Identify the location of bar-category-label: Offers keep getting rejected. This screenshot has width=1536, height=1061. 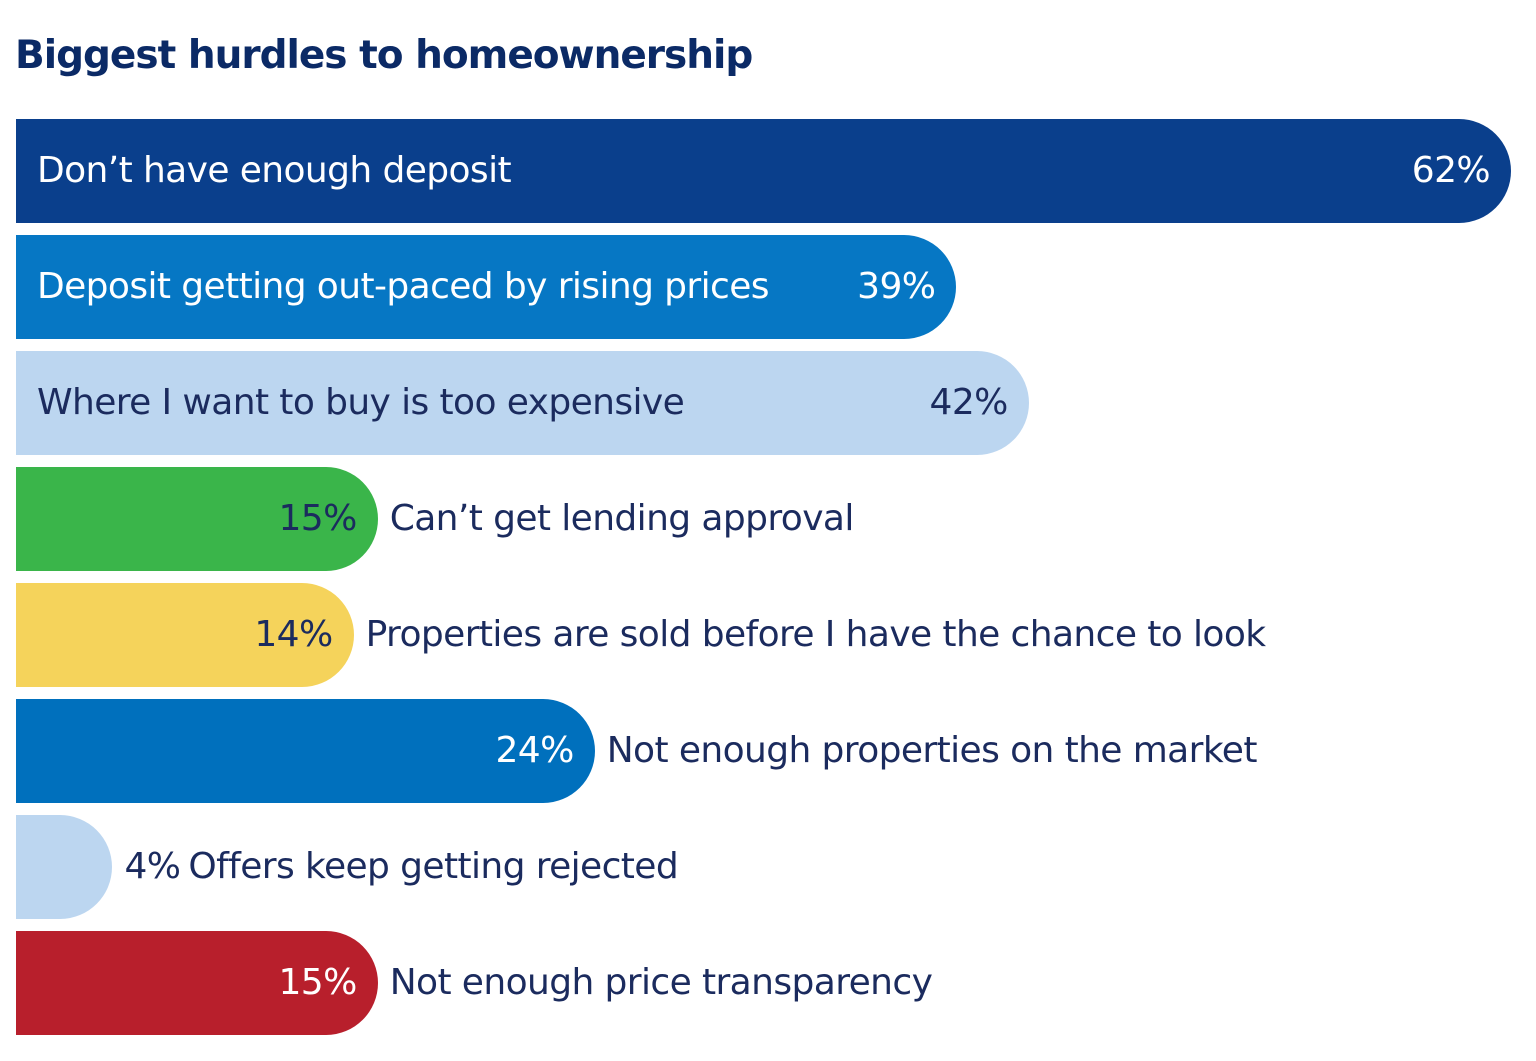
(433, 866).